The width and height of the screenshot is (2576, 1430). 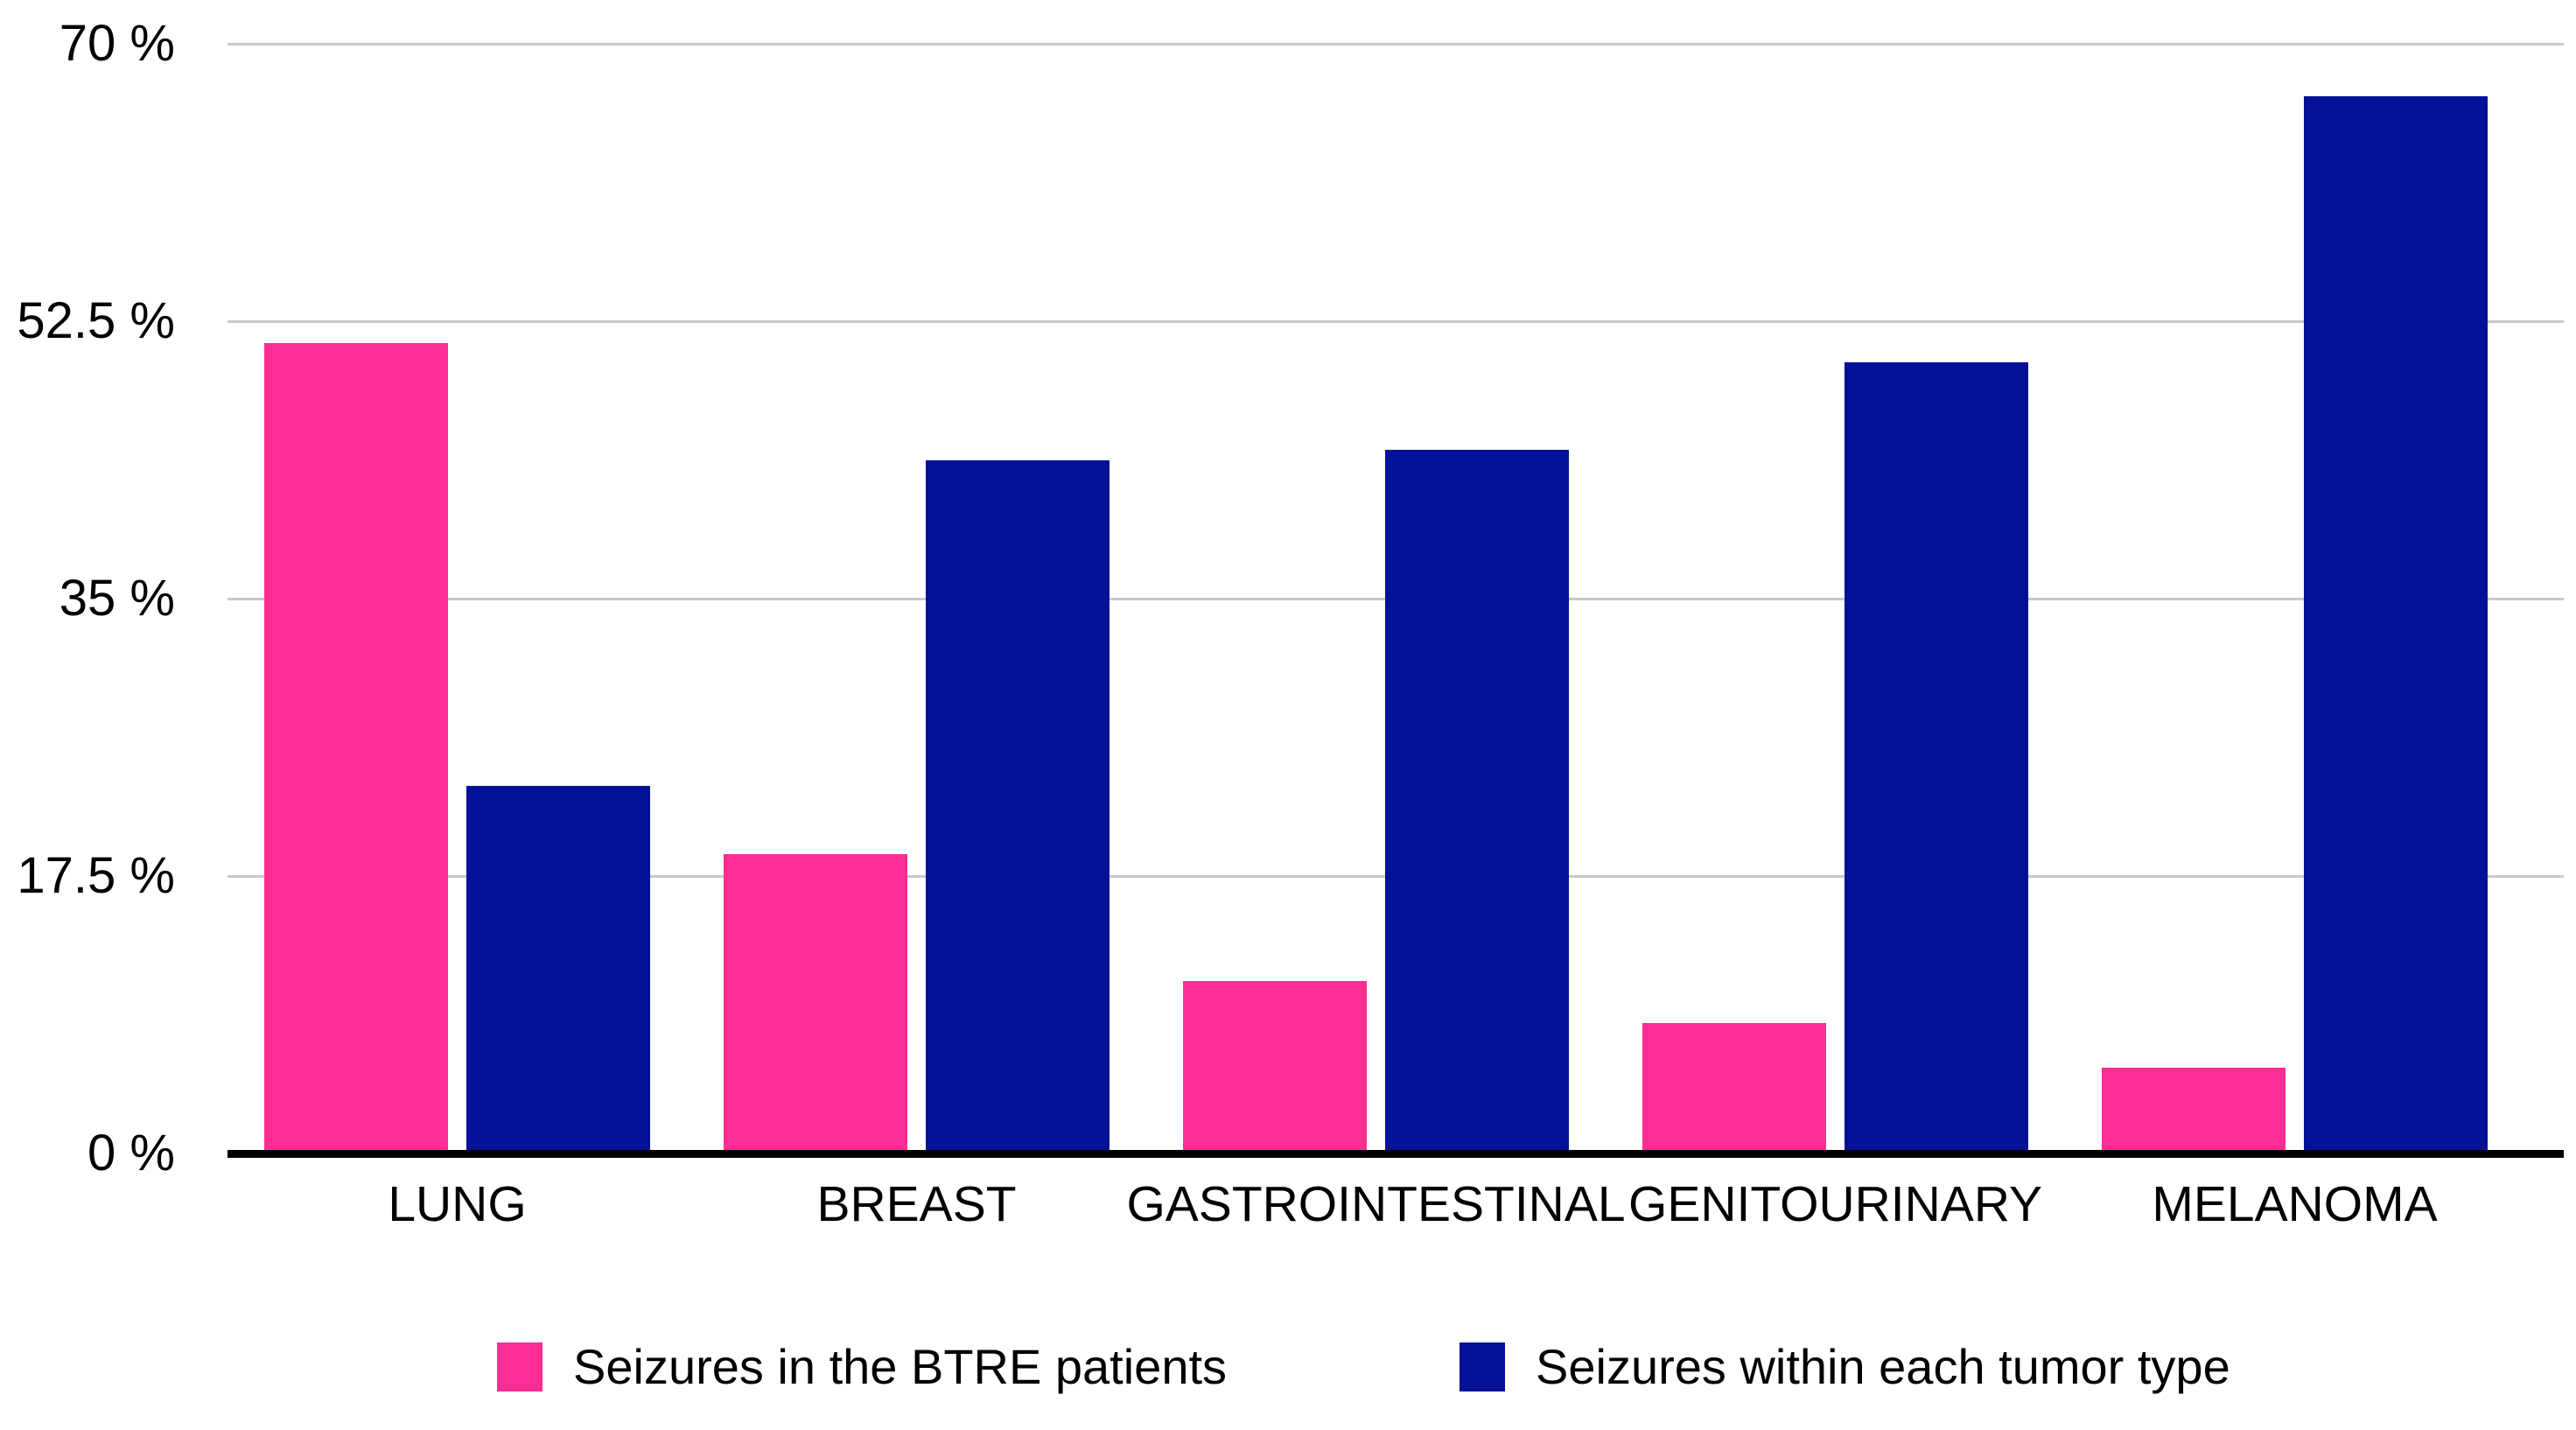 I want to click on legend-label: Seizures in the BTRE patients, so click(x=900, y=1367).